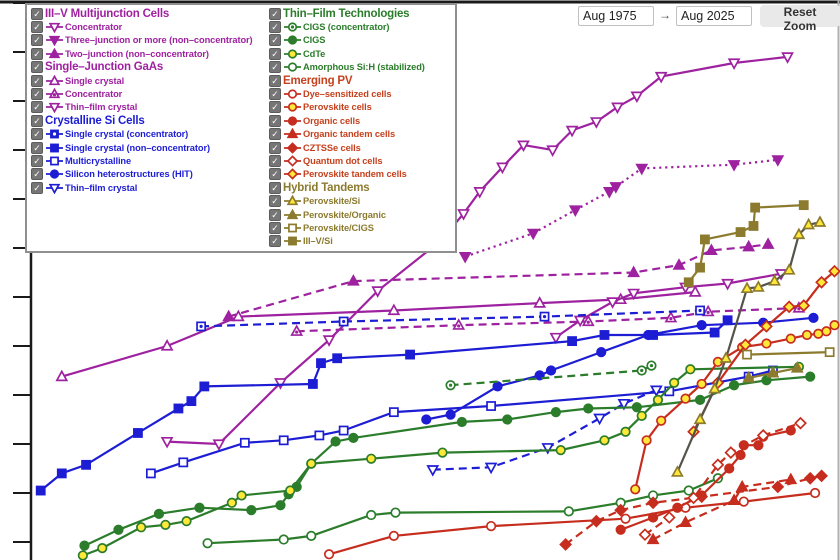 This screenshot has width=840, height=560. I want to click on legend-item-checkbox-mj-concentrator: ✓, so click(37, 27).